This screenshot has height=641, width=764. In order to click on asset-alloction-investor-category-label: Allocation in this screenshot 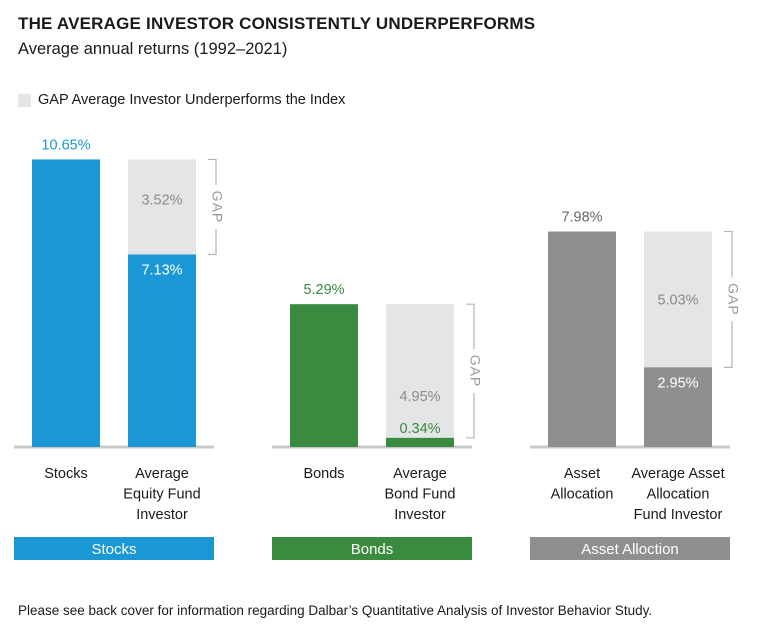, I will do `click(678, 495)`.